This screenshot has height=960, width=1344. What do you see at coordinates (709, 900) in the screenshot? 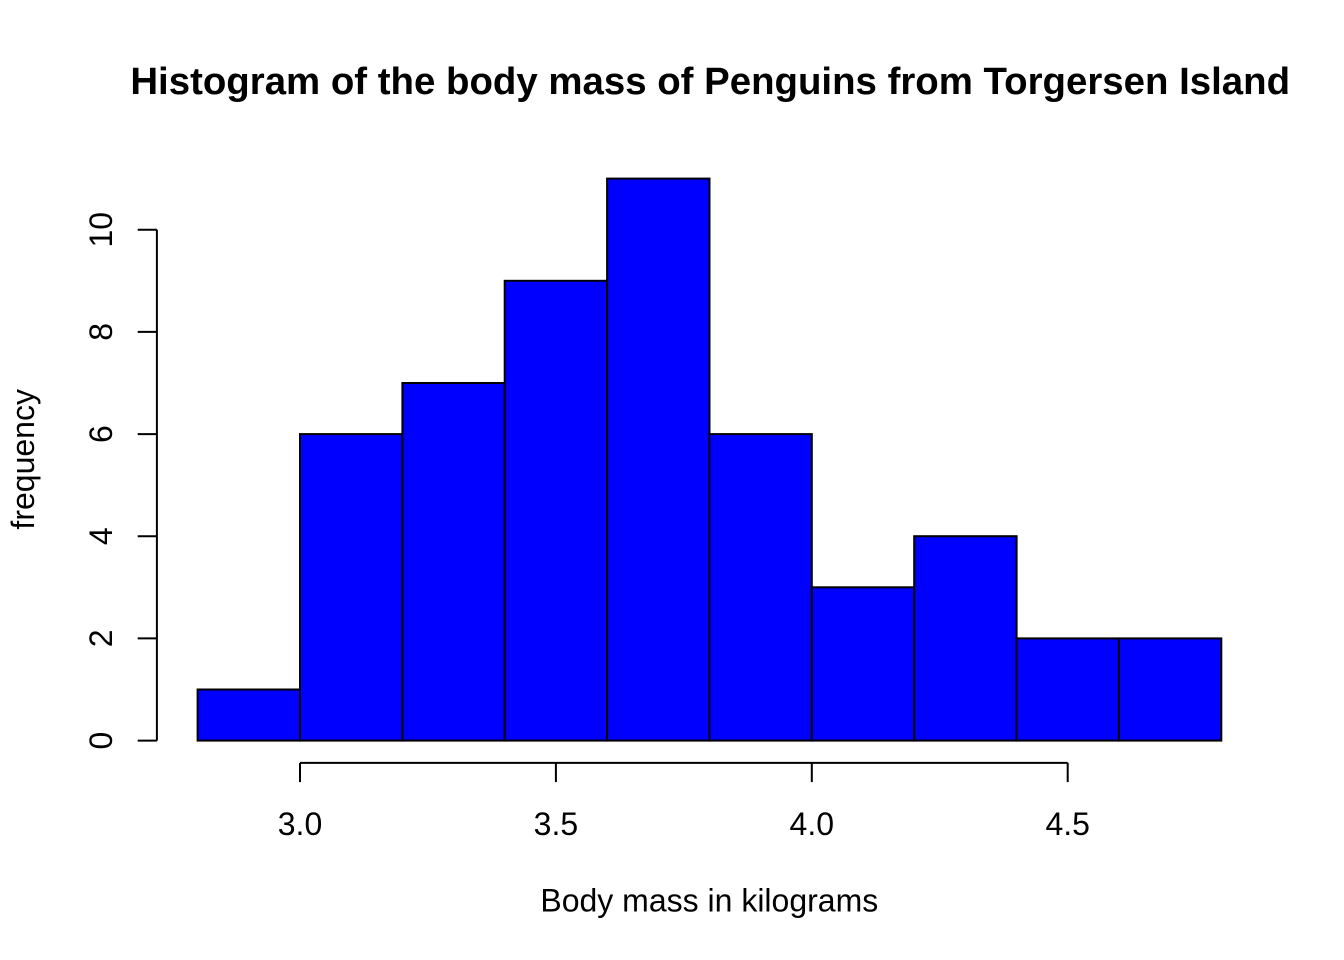
I see `svg-text: Body mass in kilograms` at bounding box center [709, 900].